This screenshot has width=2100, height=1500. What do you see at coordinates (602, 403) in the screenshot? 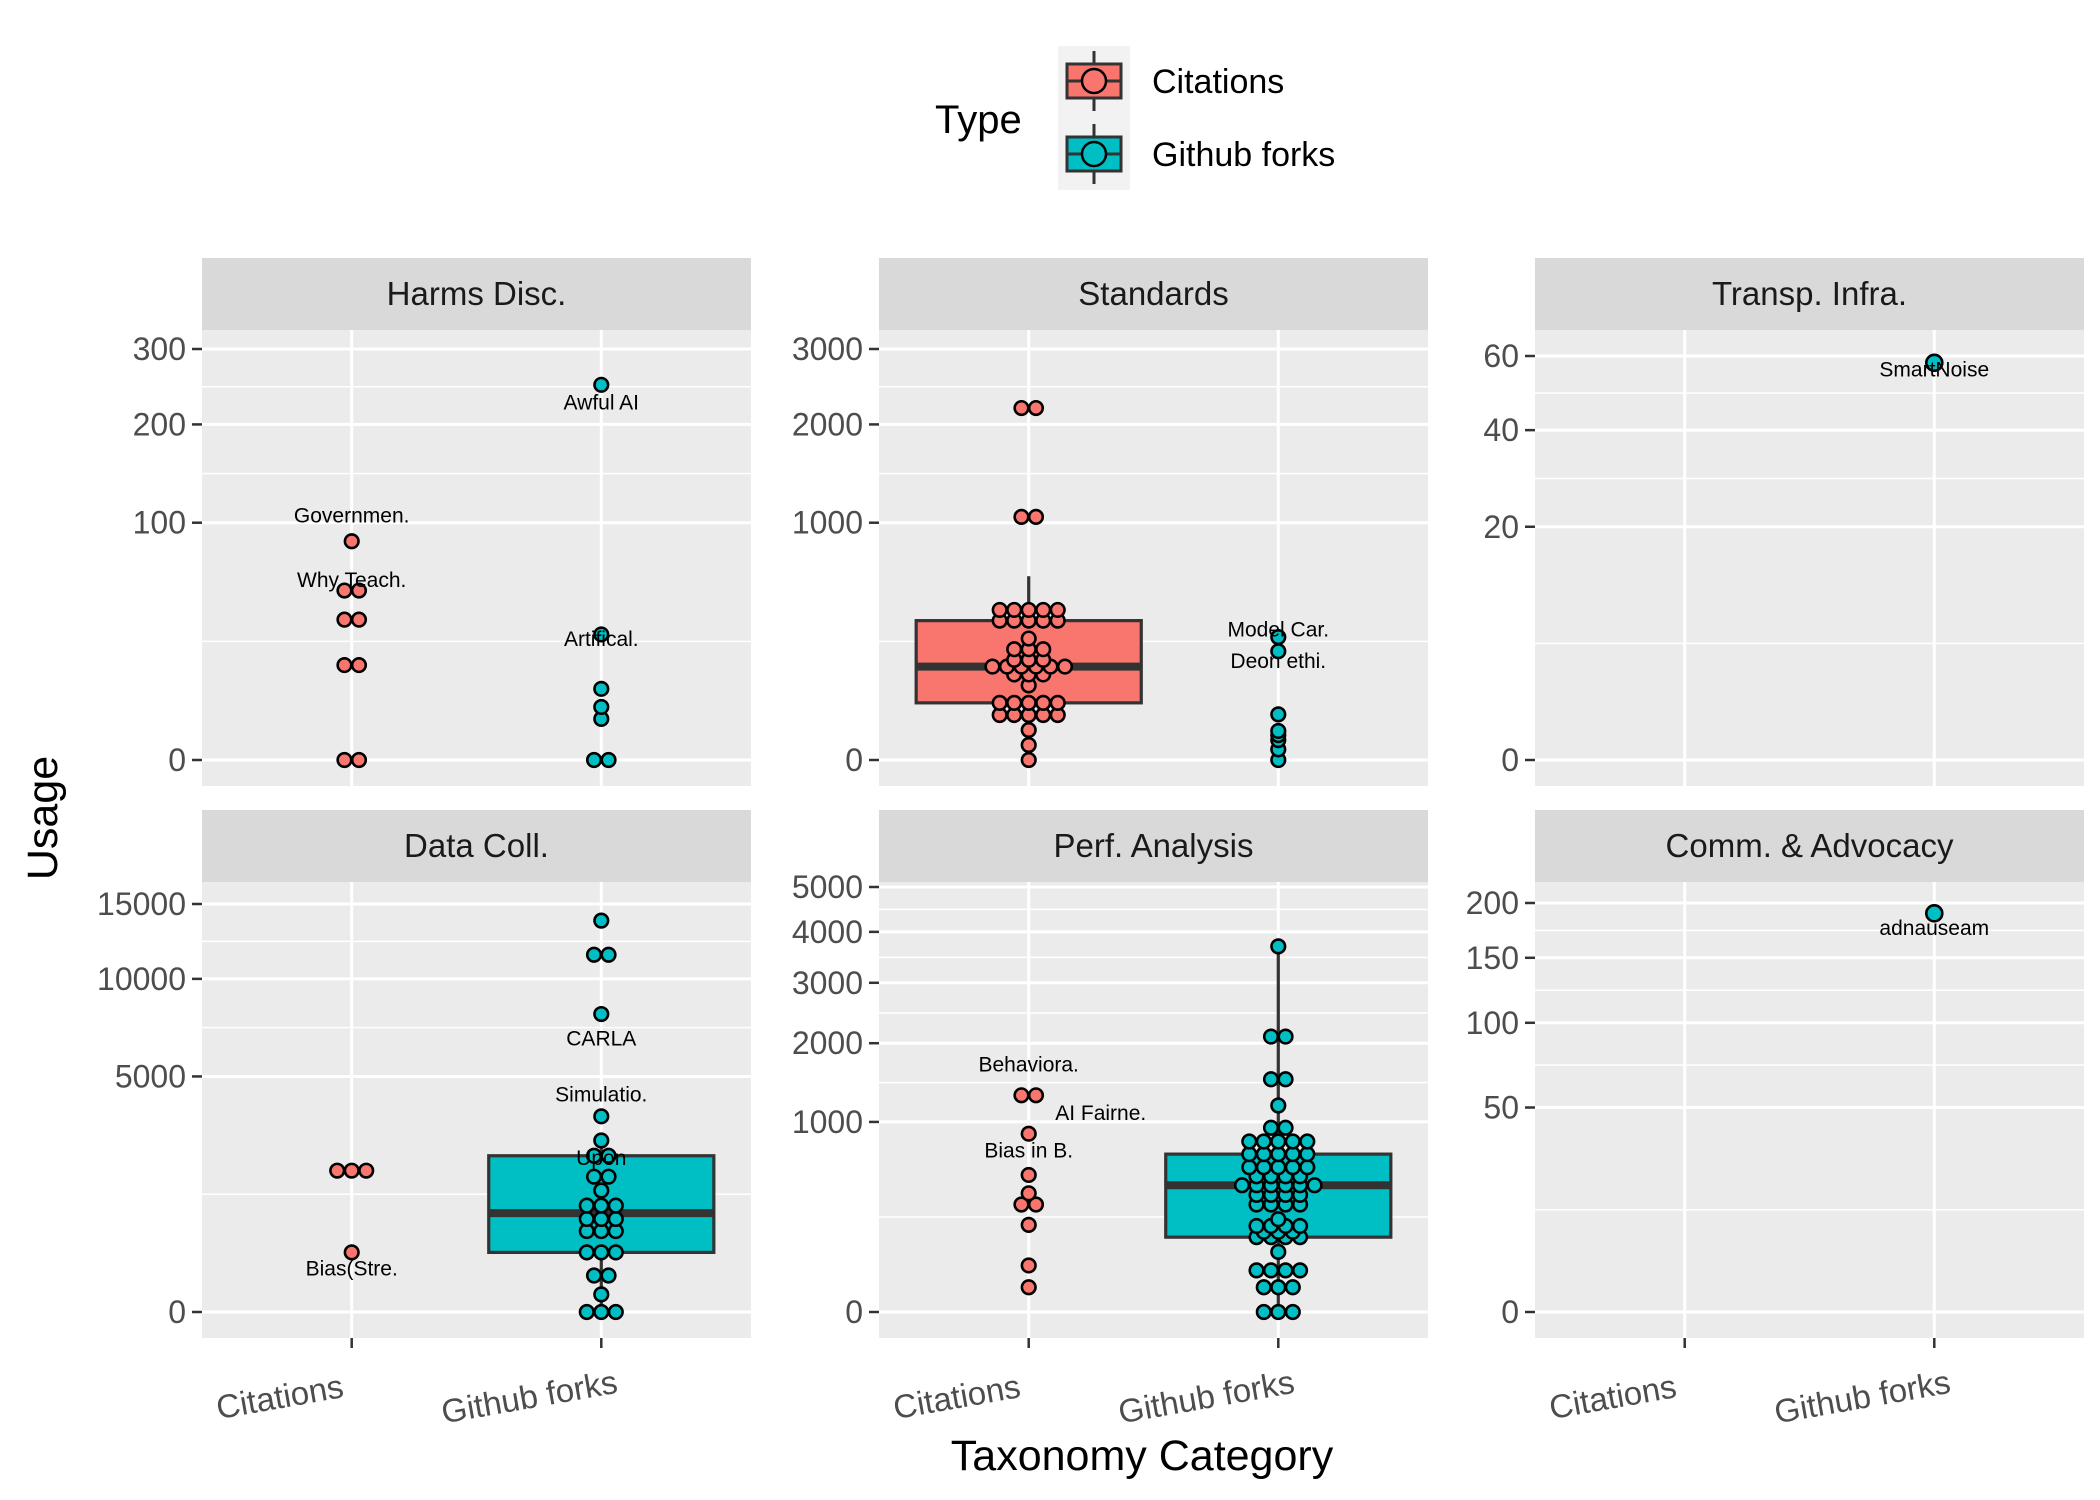
I see `point-annotation: Awful AI` at bounding box center [602, 403].